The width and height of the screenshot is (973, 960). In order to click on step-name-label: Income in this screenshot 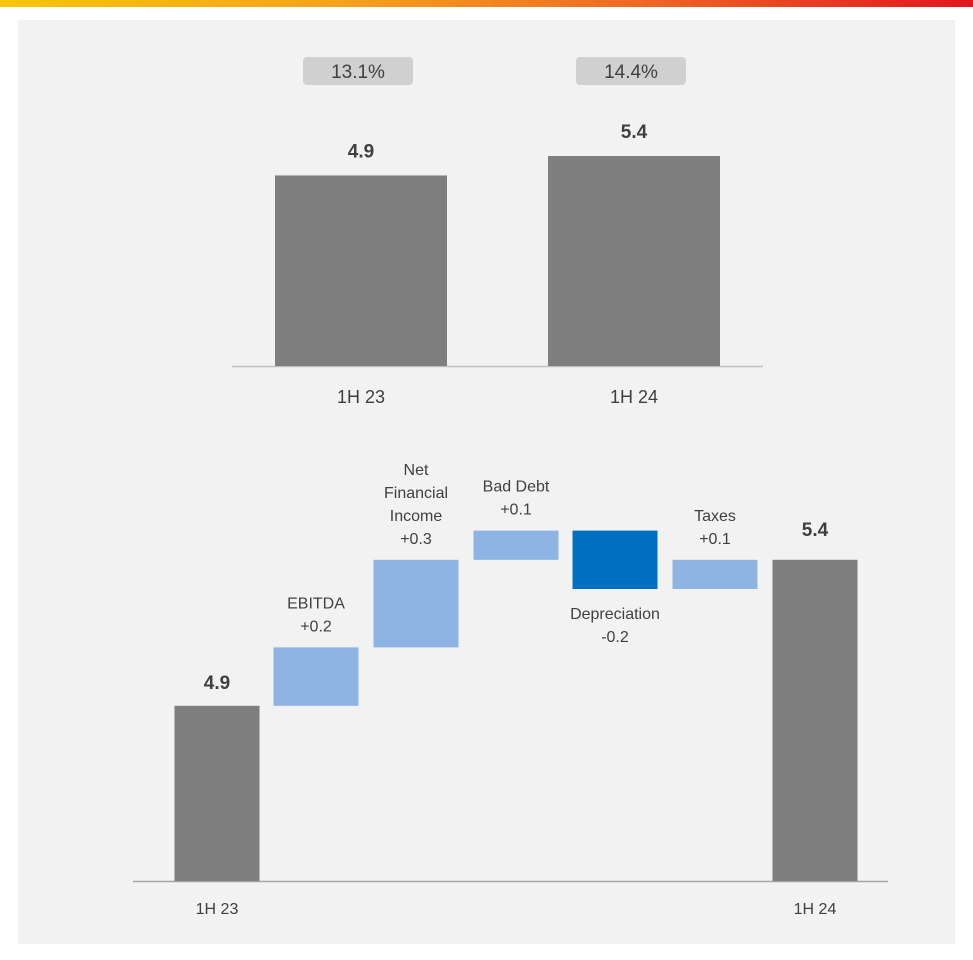, I will do `click(416, 516)`.